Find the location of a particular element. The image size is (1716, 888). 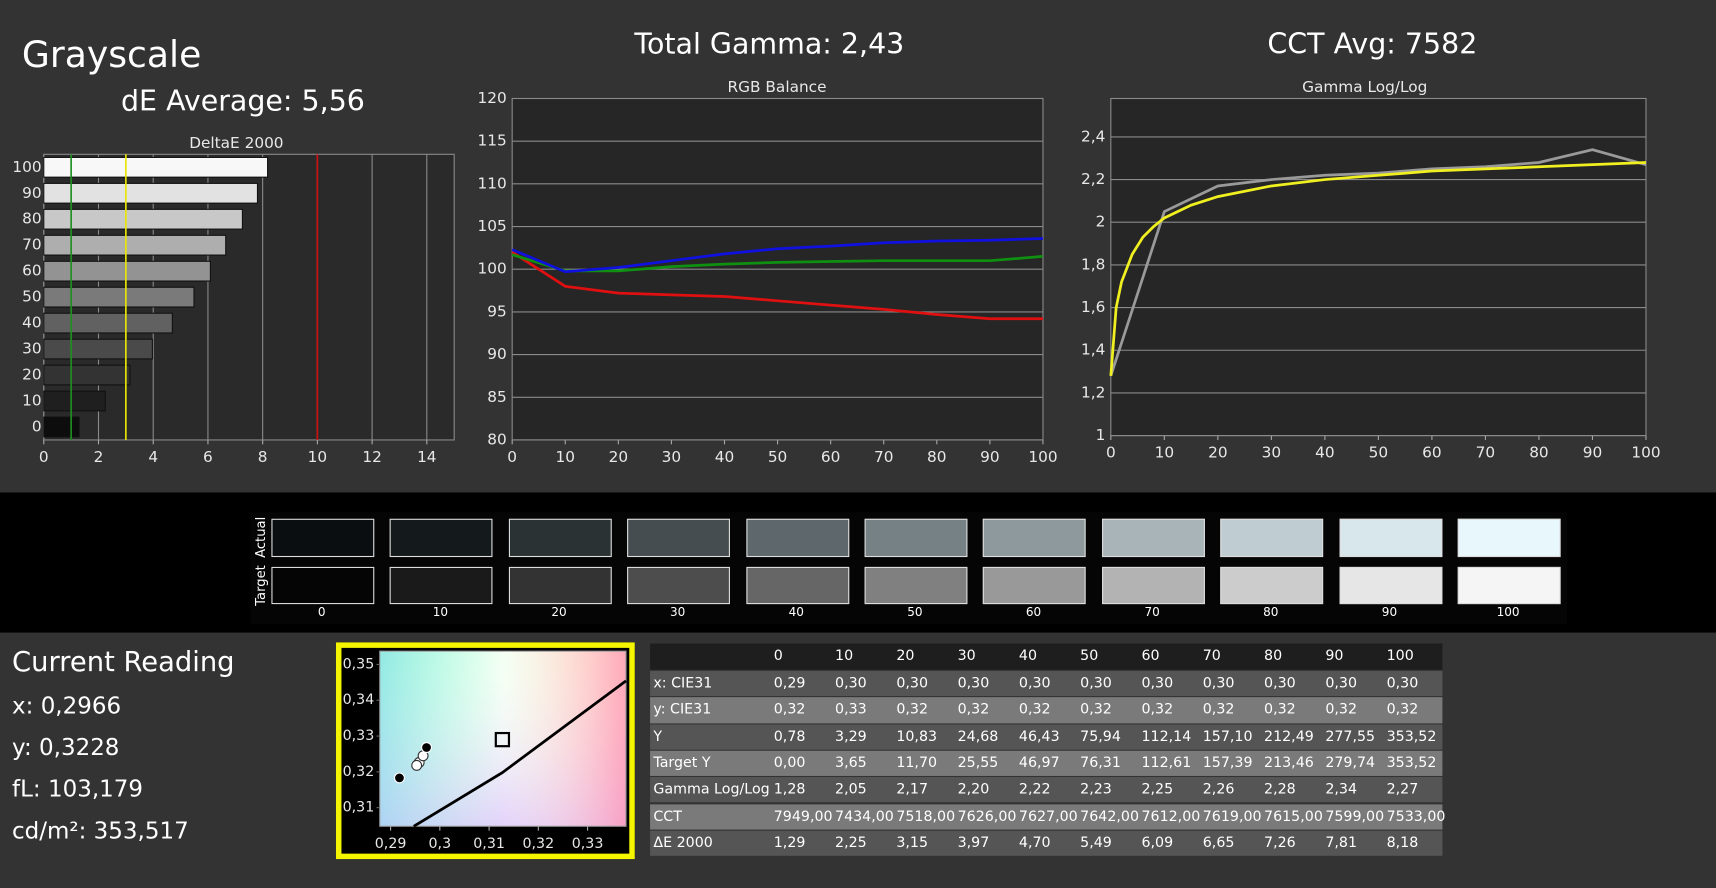

table-cell: 0,00 is located at coordinates (789, 763).